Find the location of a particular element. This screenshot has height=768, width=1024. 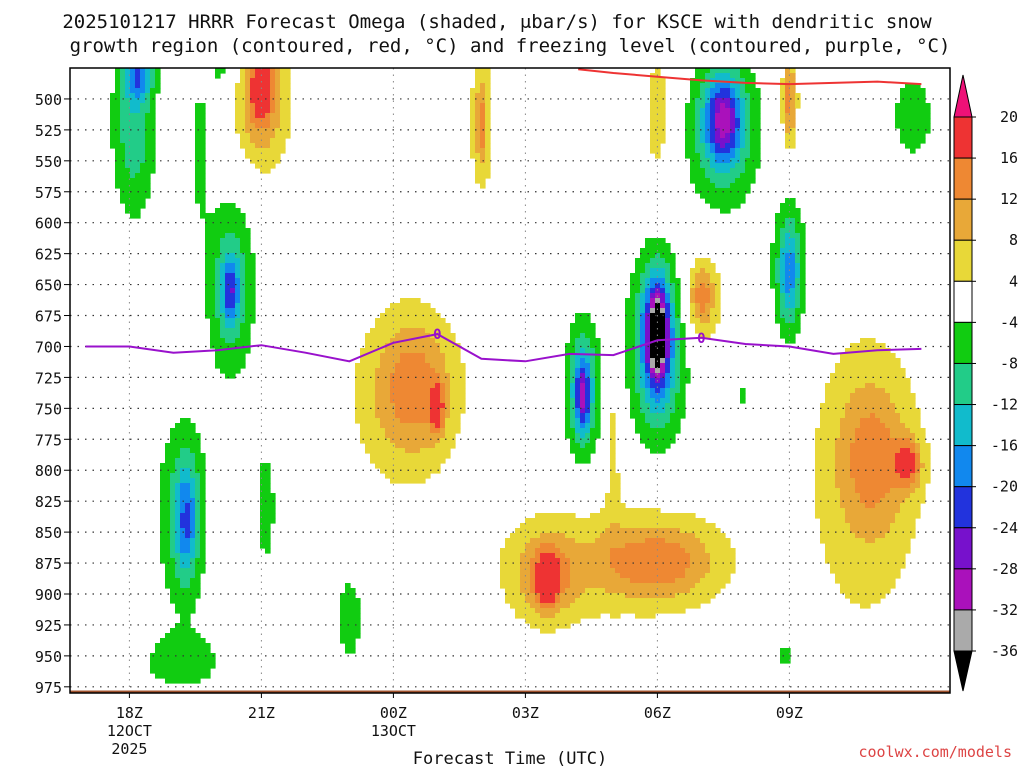

y-tick-label: 950 is located at coordinates (48, 657).